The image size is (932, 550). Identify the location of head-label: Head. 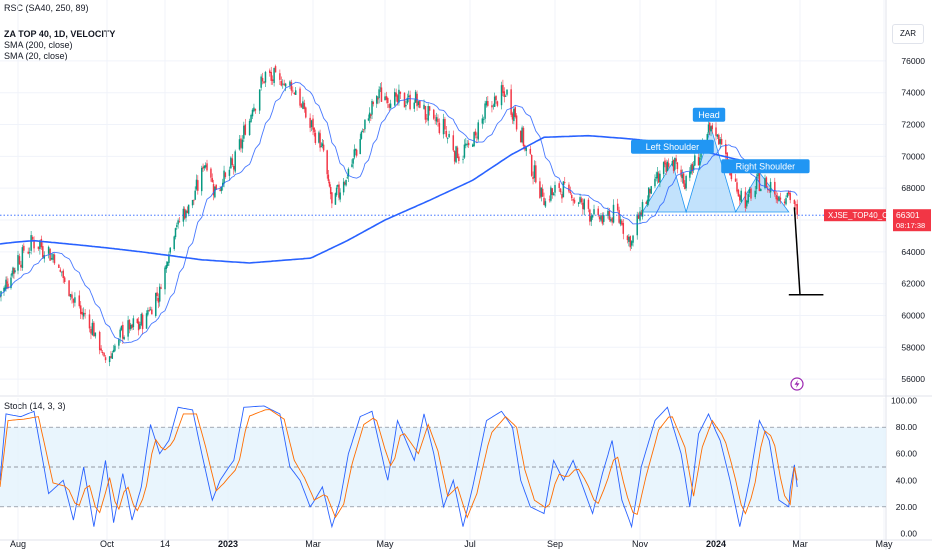
(709, 114).